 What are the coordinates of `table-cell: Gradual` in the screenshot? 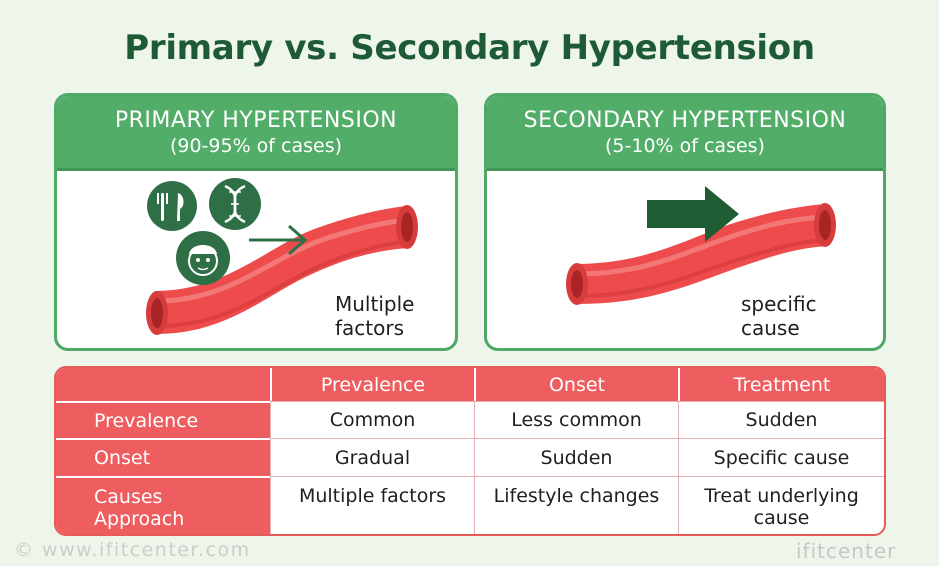 It's located at (372, 457).